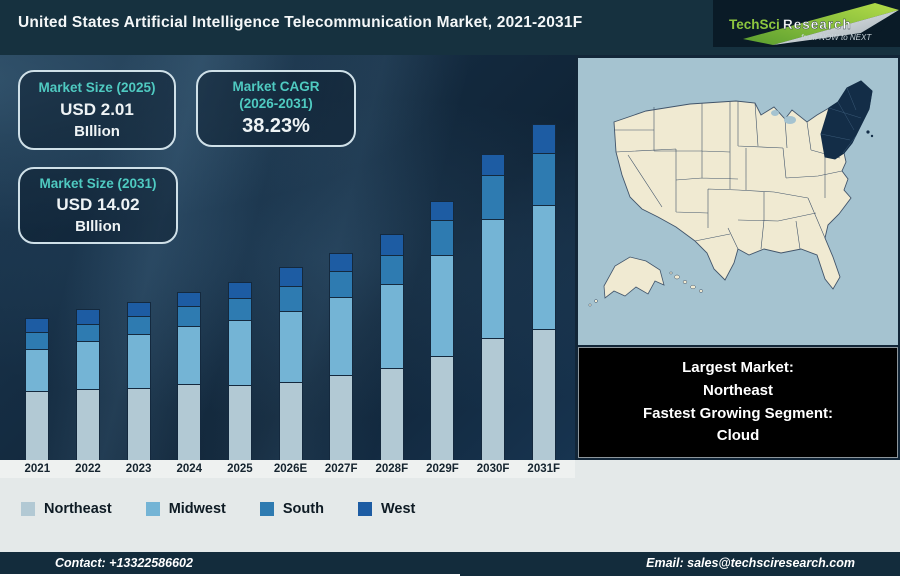  Describe the element at coordinates (442, 238) in the screenshot. I see `bar-segment-south-2029F` at that location.